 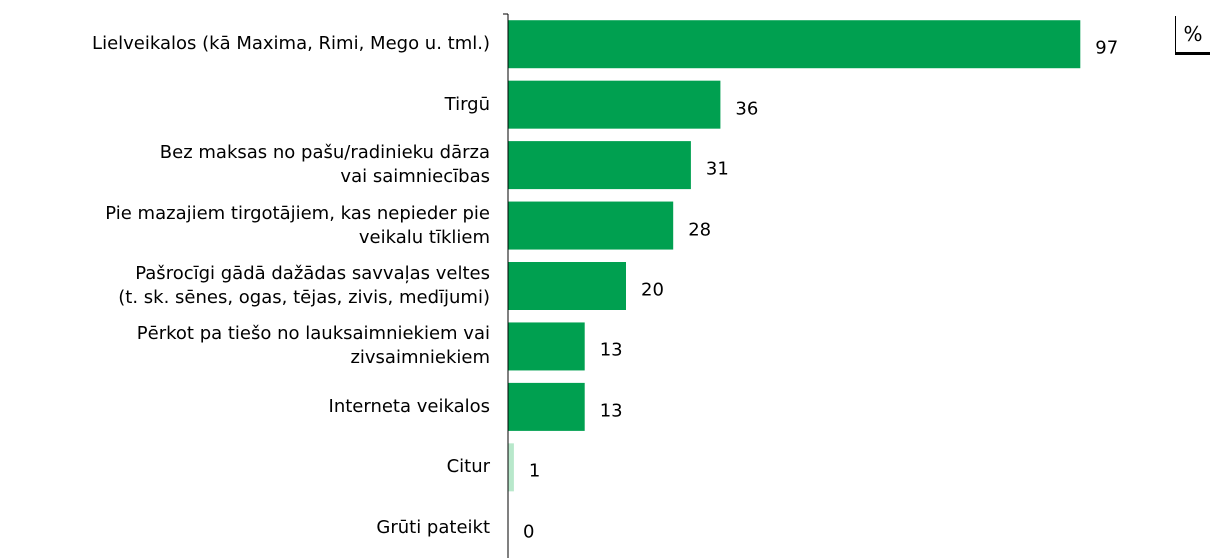 What do you see at coordinates (529, 532) in the screenshot?
I see `value-label: 0` at bounding box center [529, 532].